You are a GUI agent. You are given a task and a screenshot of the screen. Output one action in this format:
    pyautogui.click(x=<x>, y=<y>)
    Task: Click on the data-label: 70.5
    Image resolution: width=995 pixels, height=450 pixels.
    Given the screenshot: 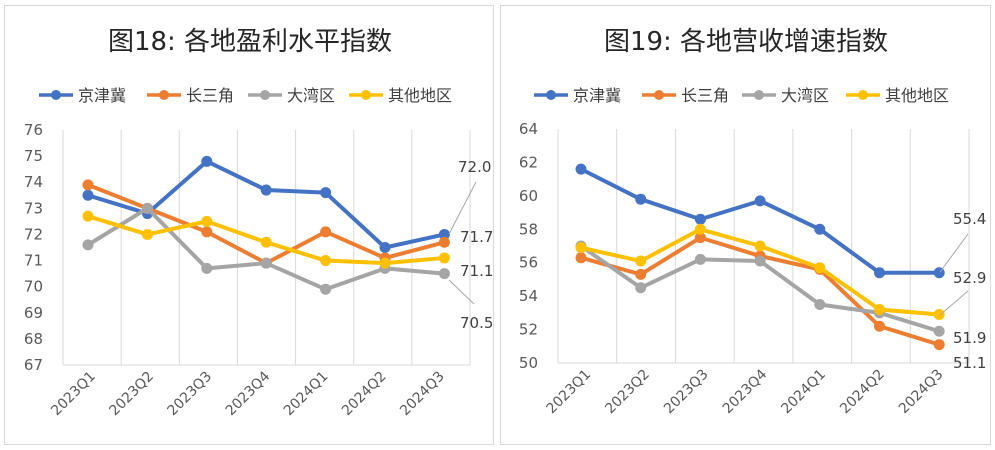 What is the action you would take?
    pyautogui.click(x=476, y=323)
    